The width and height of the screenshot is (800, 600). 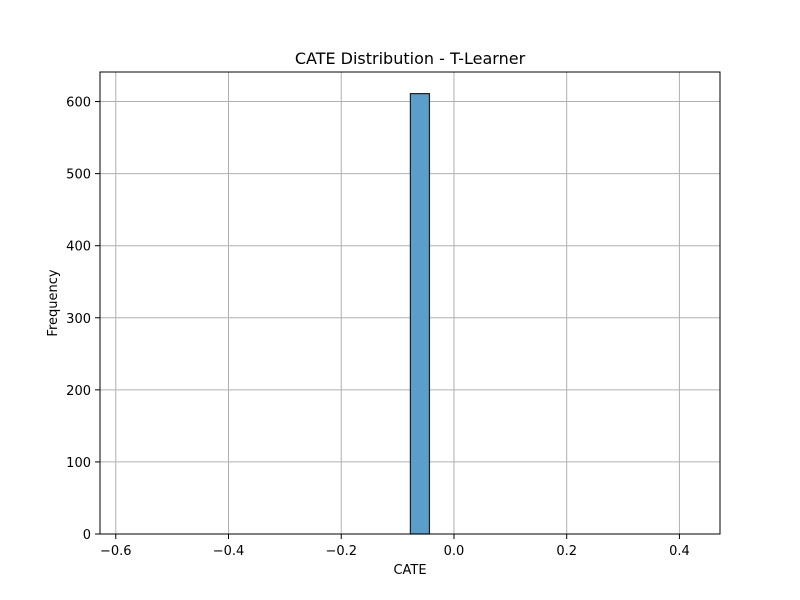 What do you see at coordinates (229, 551) in the screenshot?
I see `x-tick-label: −0.4` at bounding box center [229, 551].